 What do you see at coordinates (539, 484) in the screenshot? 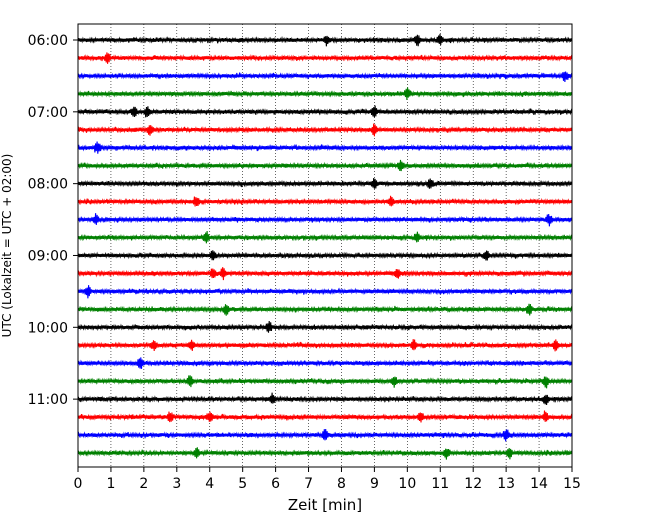
I see `x-tick-label: 14` at bounding box center [539, 484].